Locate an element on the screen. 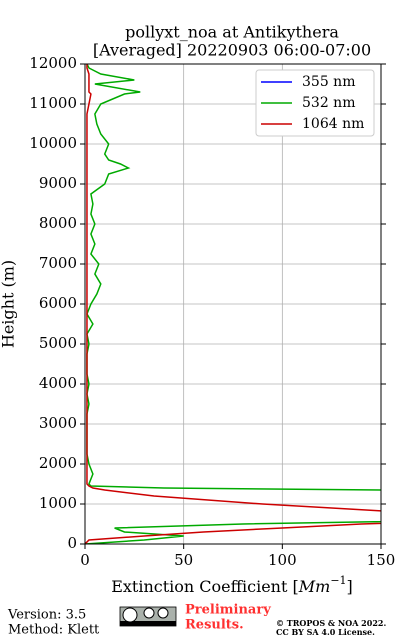  legend-label: 532 nm is located at coordinates (328, 103).